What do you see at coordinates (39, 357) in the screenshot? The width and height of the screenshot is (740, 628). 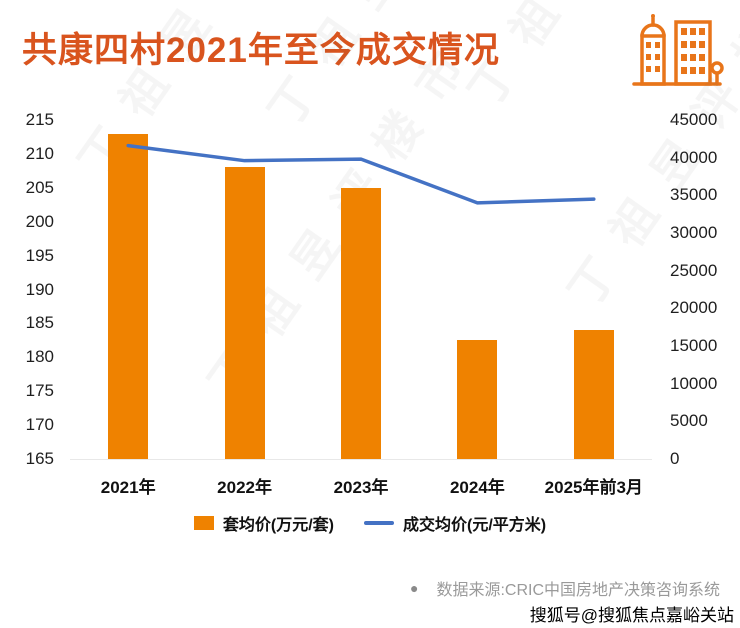 I see `left-axis-tick: 180` at bounding box center [39, 357].